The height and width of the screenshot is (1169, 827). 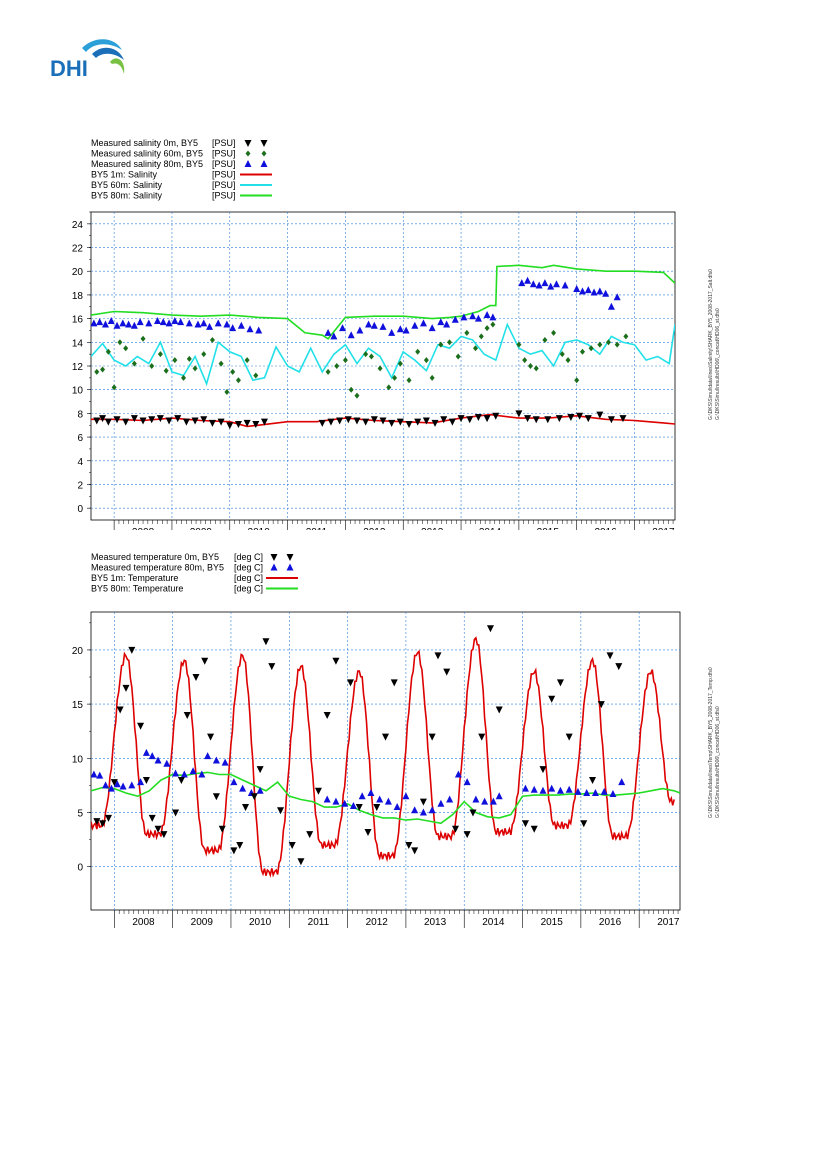 What do you see at coordinates (80, 509) in the screenshot?
I see `y-tick-label: 0` at bounding box center [80, 509].